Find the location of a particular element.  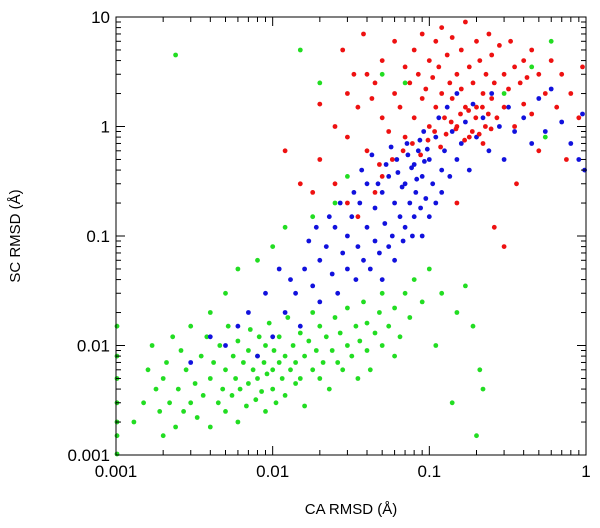

x-tick-label: 0.001 is located at coordinates (116, 471).